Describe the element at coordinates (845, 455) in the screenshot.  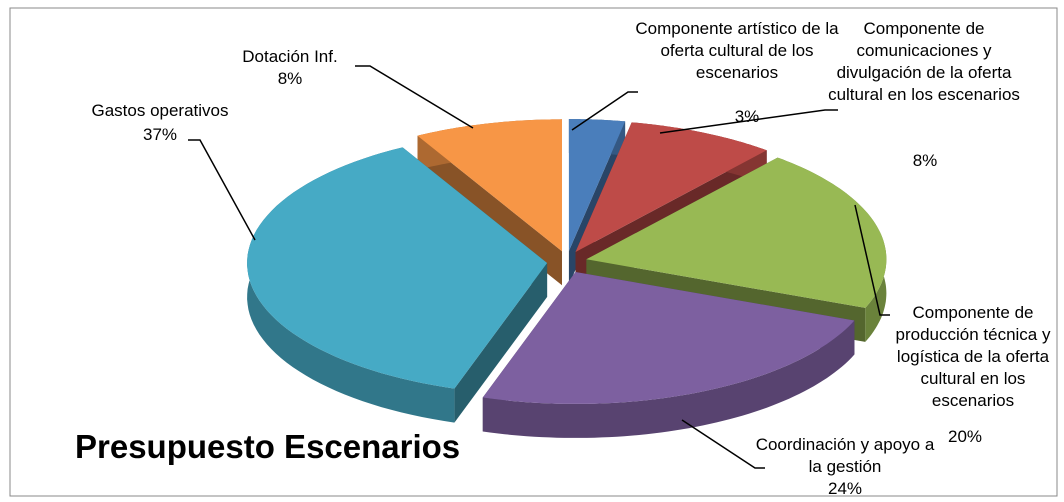
I see `category-label: Coordinación y apoyo a la gestión` at that location.